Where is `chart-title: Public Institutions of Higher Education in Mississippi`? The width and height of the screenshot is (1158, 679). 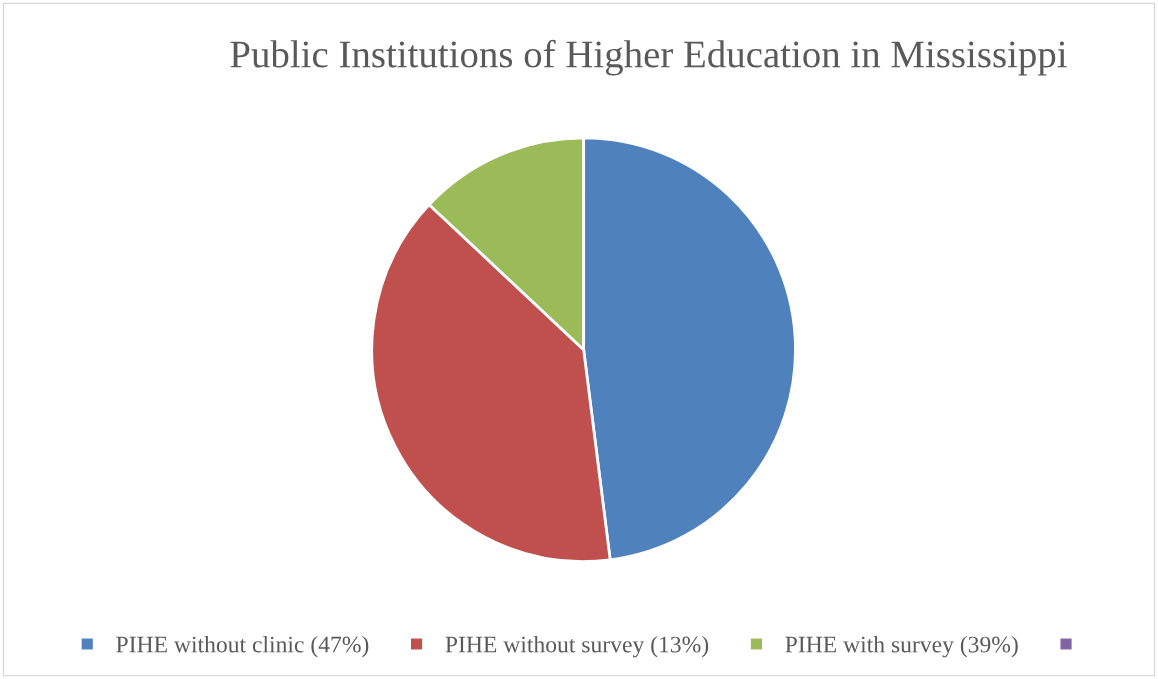
chart-title: Public Institutions of Higher Education in Mississippi is located at coordinates (648, 57).